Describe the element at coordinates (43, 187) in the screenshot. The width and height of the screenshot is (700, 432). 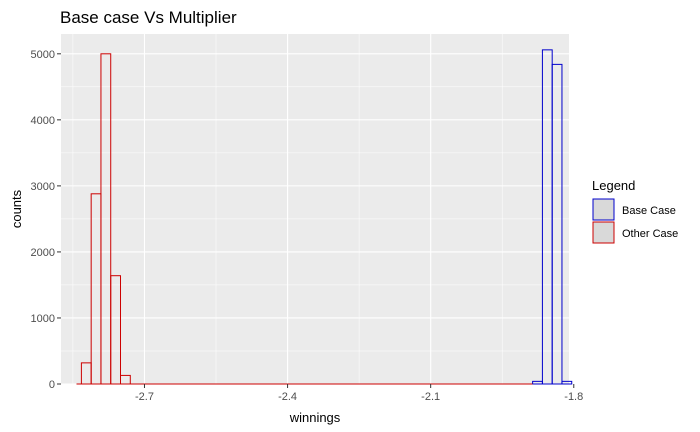
I see `y-tick-label: 3000` at that location.